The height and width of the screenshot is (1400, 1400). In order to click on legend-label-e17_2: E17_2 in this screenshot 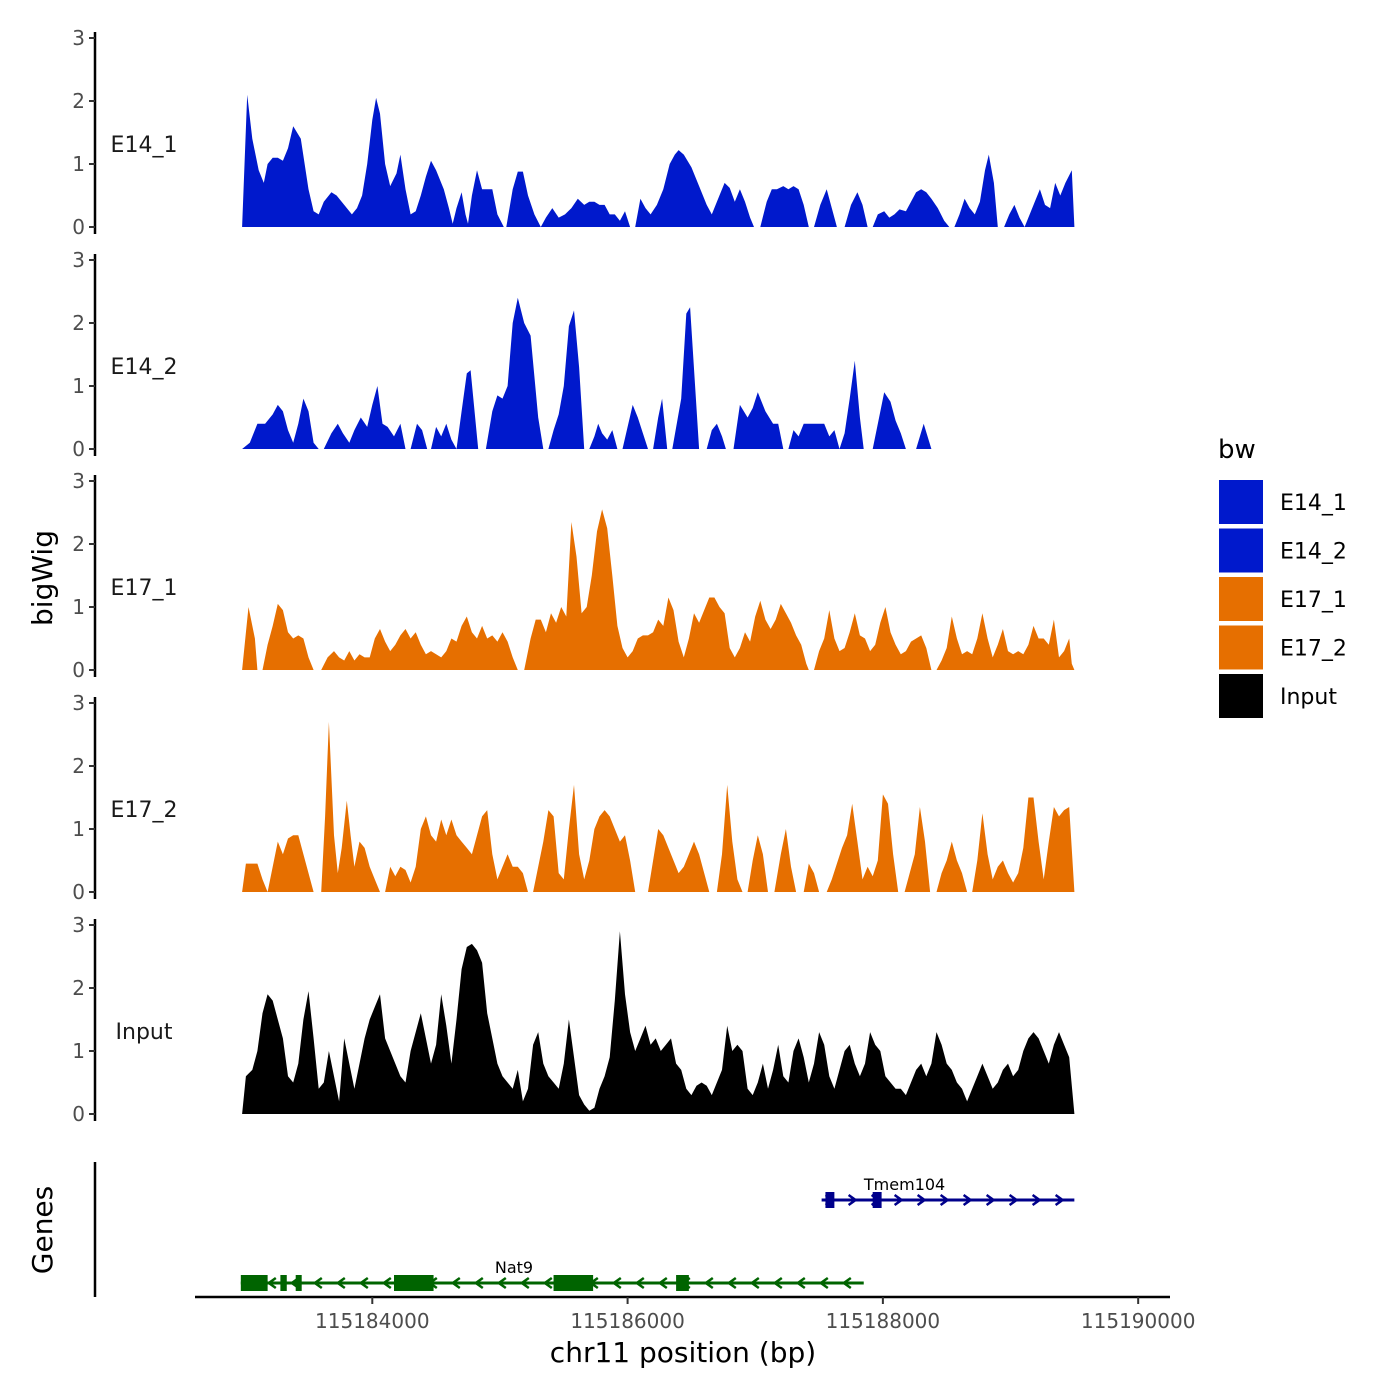, I will do `click(1313, 649)`.